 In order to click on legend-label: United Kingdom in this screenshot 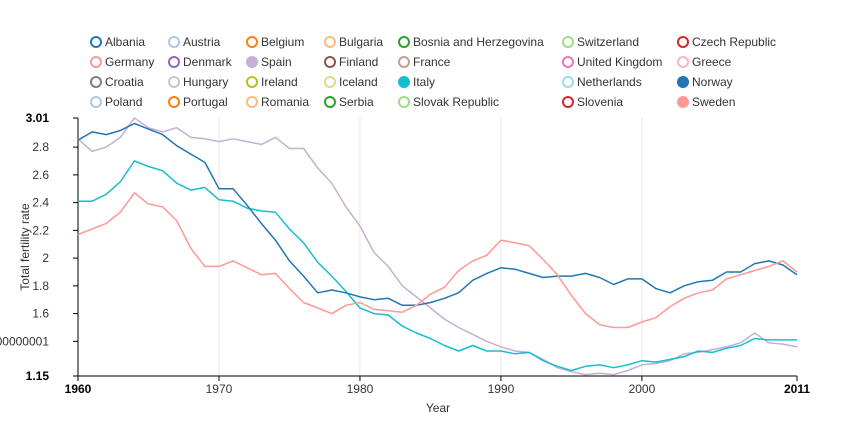, I will do `click(620, 62)`.